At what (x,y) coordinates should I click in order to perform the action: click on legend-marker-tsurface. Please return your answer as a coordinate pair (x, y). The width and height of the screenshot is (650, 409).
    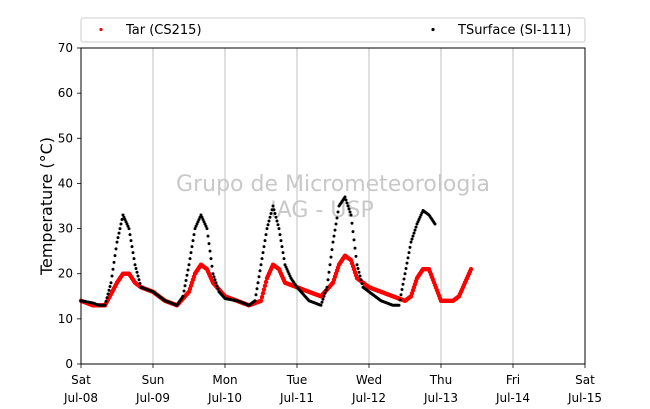
    Looking at the image, I should click on (433, 29).